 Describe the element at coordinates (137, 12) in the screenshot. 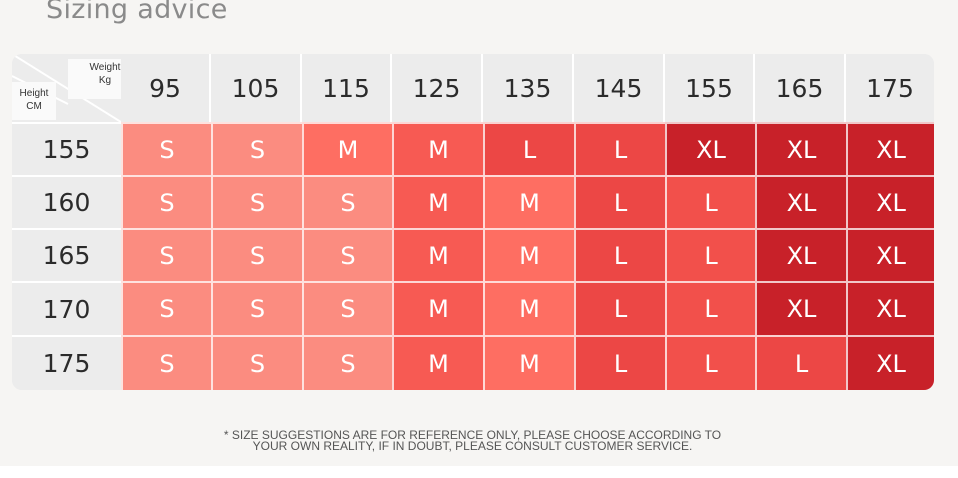

I see `page-title: Sizing advice` at that location.